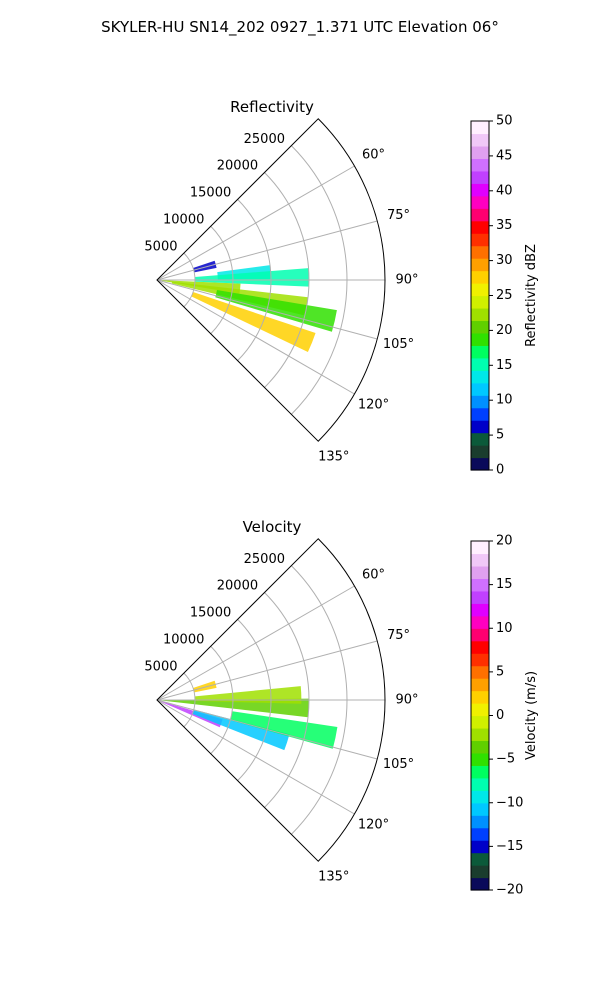 The width and height of the screenshot is (600, 1000). What do you see at coordinates (531, 295) in the screenshot?
I see `colorbar-label: Reflectivity dBZ` at bounding box center [531, 295].